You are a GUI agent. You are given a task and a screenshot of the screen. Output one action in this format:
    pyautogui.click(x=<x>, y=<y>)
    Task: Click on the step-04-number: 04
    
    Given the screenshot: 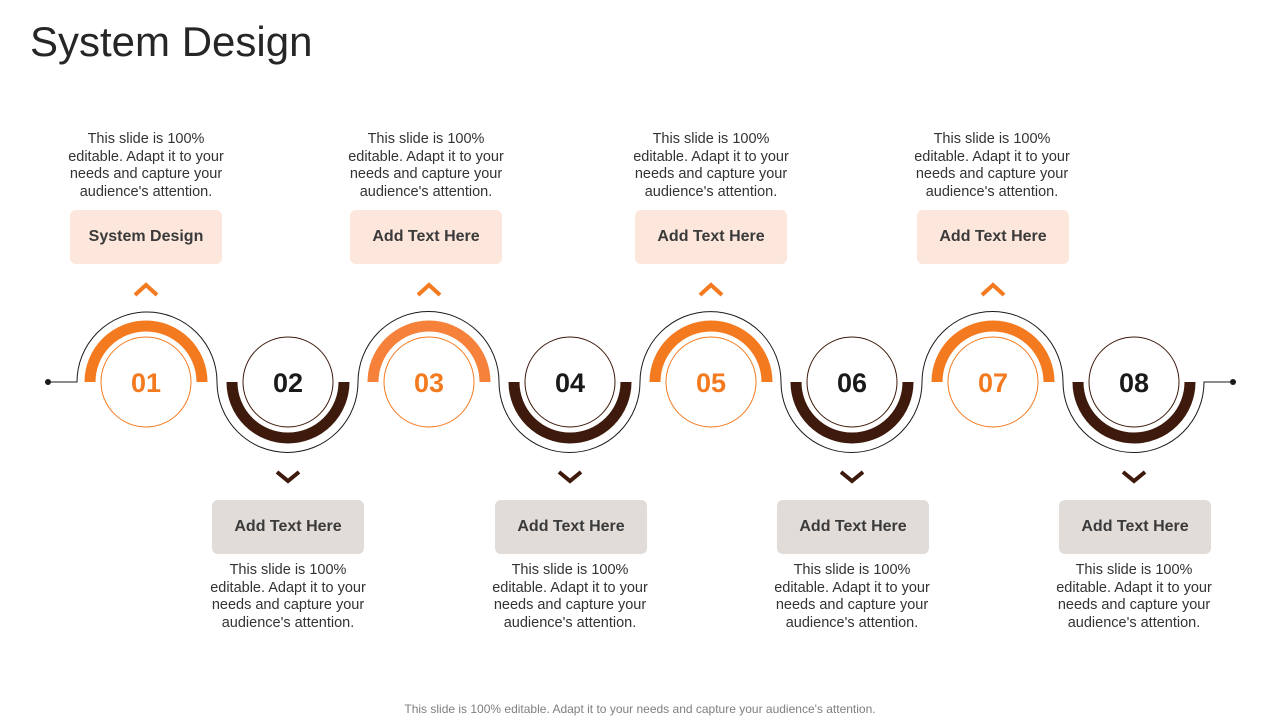 What is the action you would take?
    pyautogui.click(x=570, y=383)
    